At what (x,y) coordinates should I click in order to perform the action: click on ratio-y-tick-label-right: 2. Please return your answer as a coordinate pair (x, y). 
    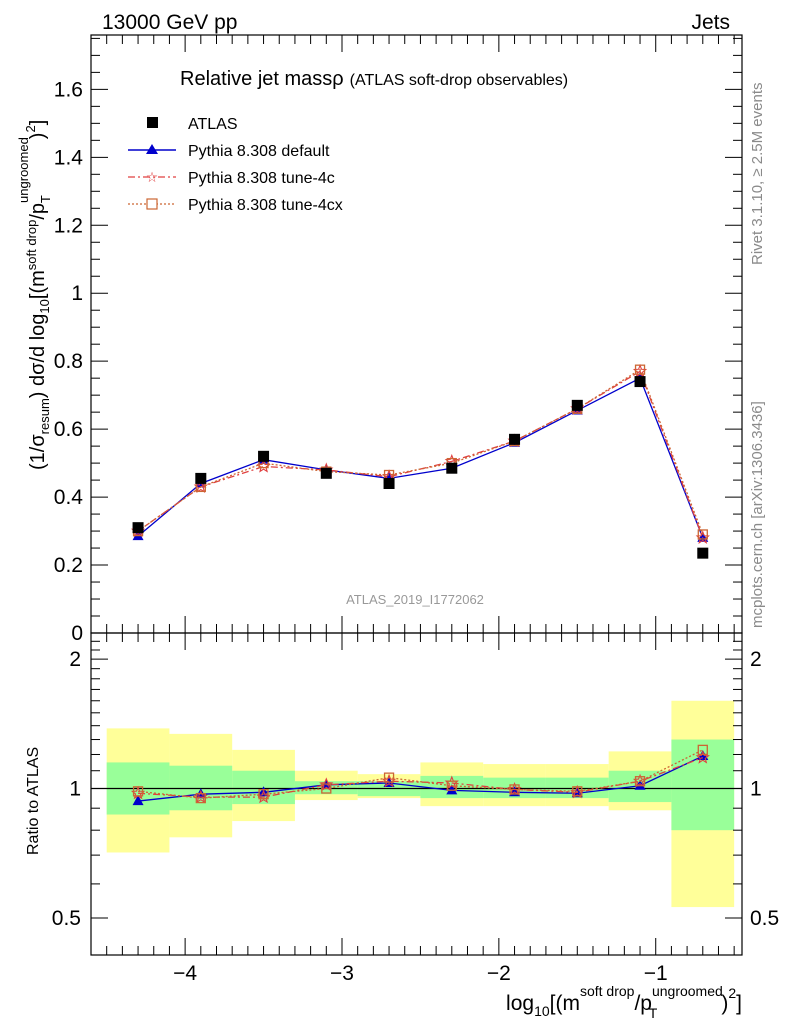
    Looking at the image, I should click on (756, 659).